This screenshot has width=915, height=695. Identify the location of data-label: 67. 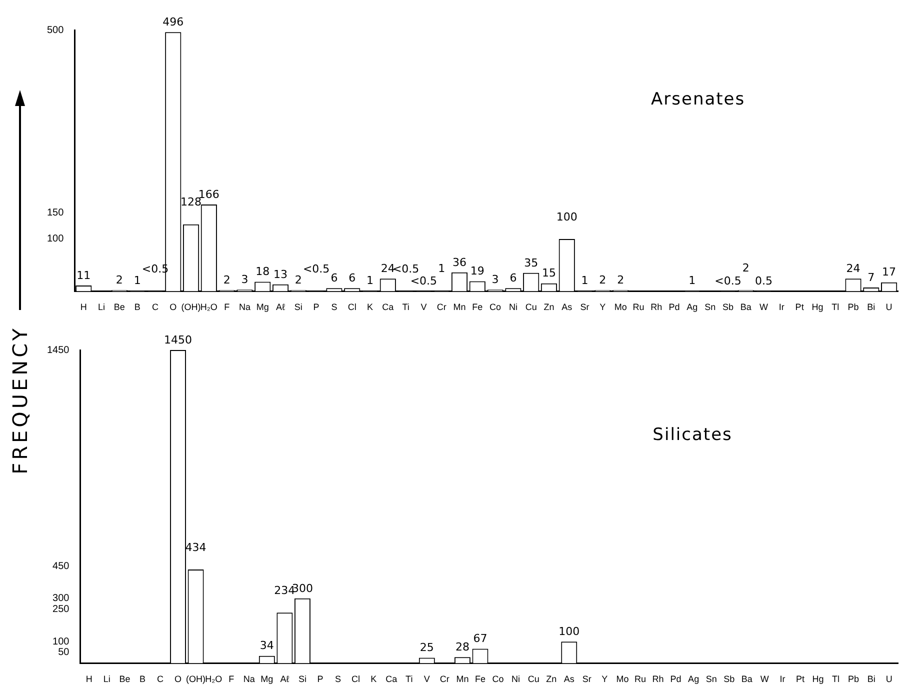
(480, 639).